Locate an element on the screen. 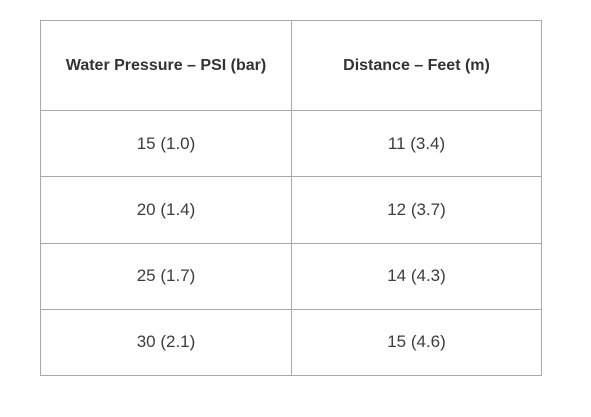  table-row: 20 (1.4) 12 (3.7) is located at coordinates (291, 210).